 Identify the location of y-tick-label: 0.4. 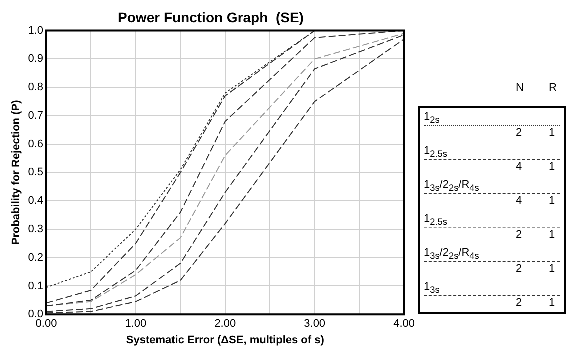
(36, 201).